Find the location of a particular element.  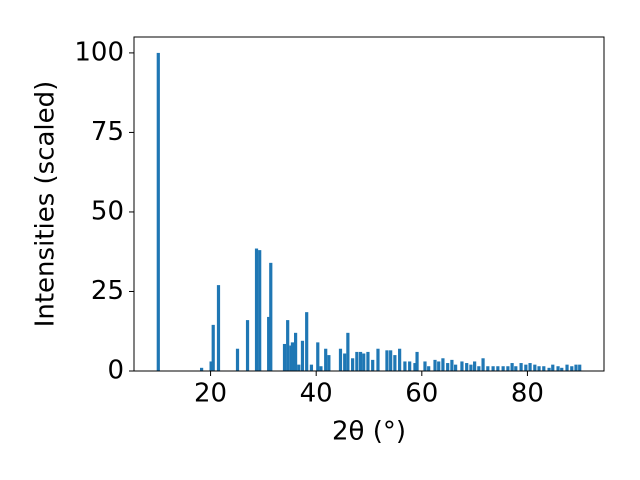

x-tick-label: 20 is located at coordinates (210, 394).